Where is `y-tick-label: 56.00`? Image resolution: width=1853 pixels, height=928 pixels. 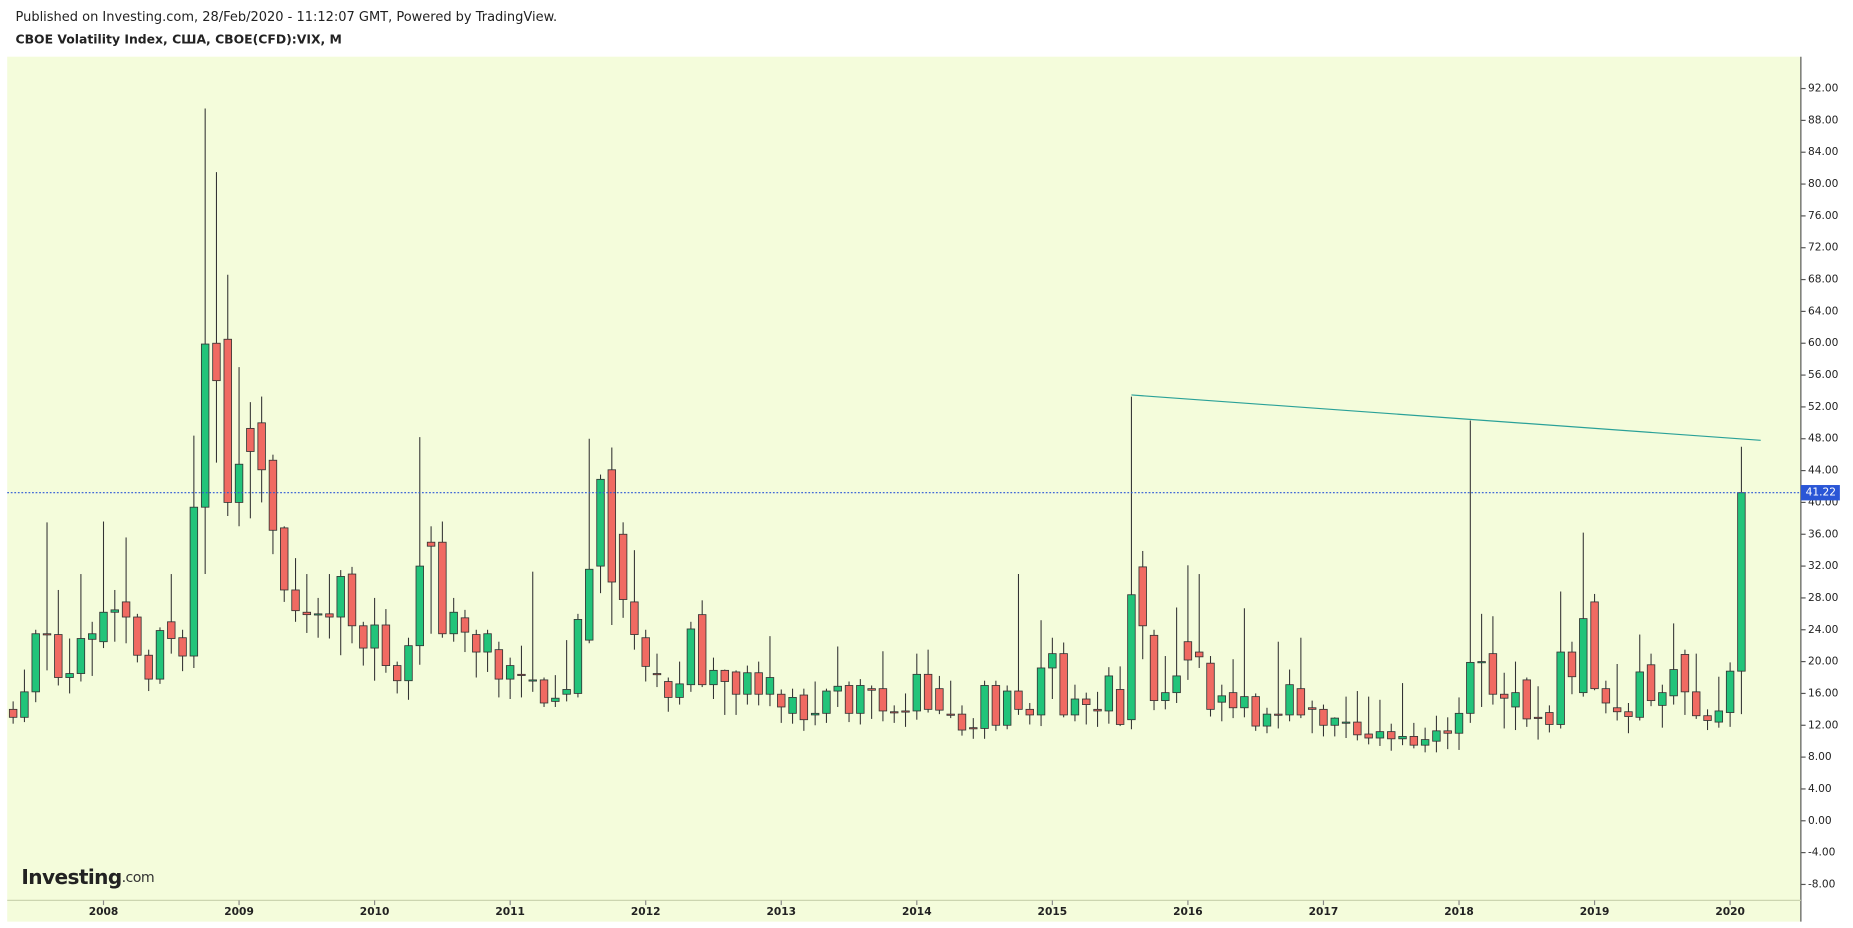
y-tick-label: 56.00 is located at coordinates (1823, 374).